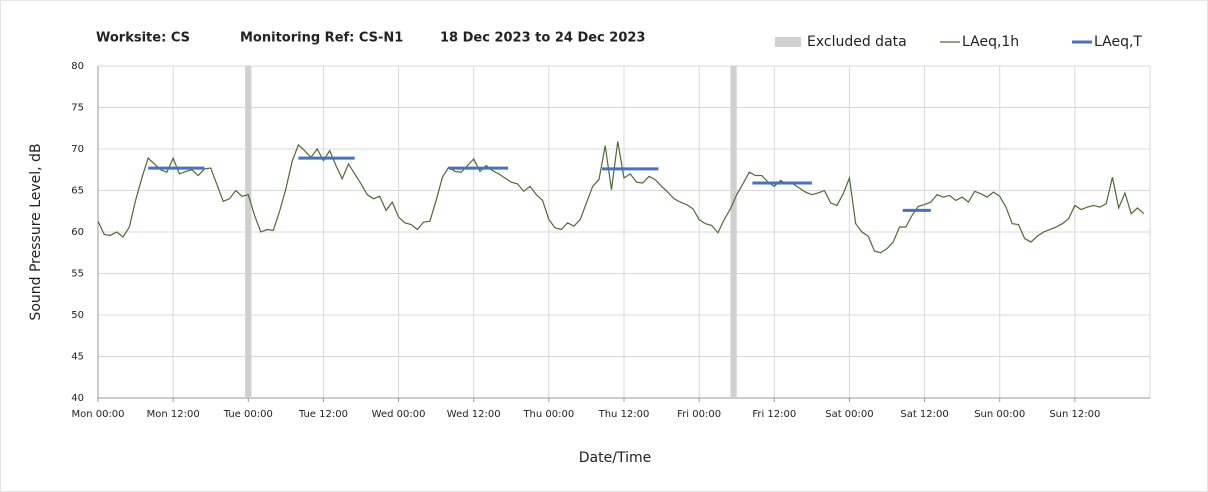 Image resolution: width=1208 pixels, height=492 pixels. Describe the element at coordinates (788, 42) in the screenshot. I see `legend-swatch` at that location.